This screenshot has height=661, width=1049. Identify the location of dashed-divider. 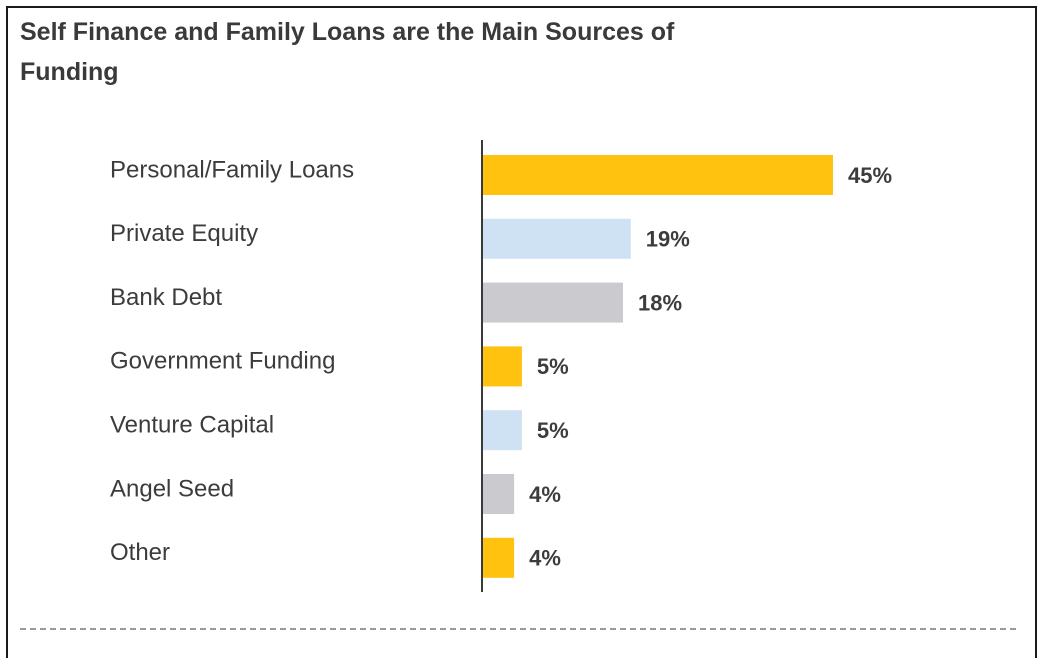
(518, 629).